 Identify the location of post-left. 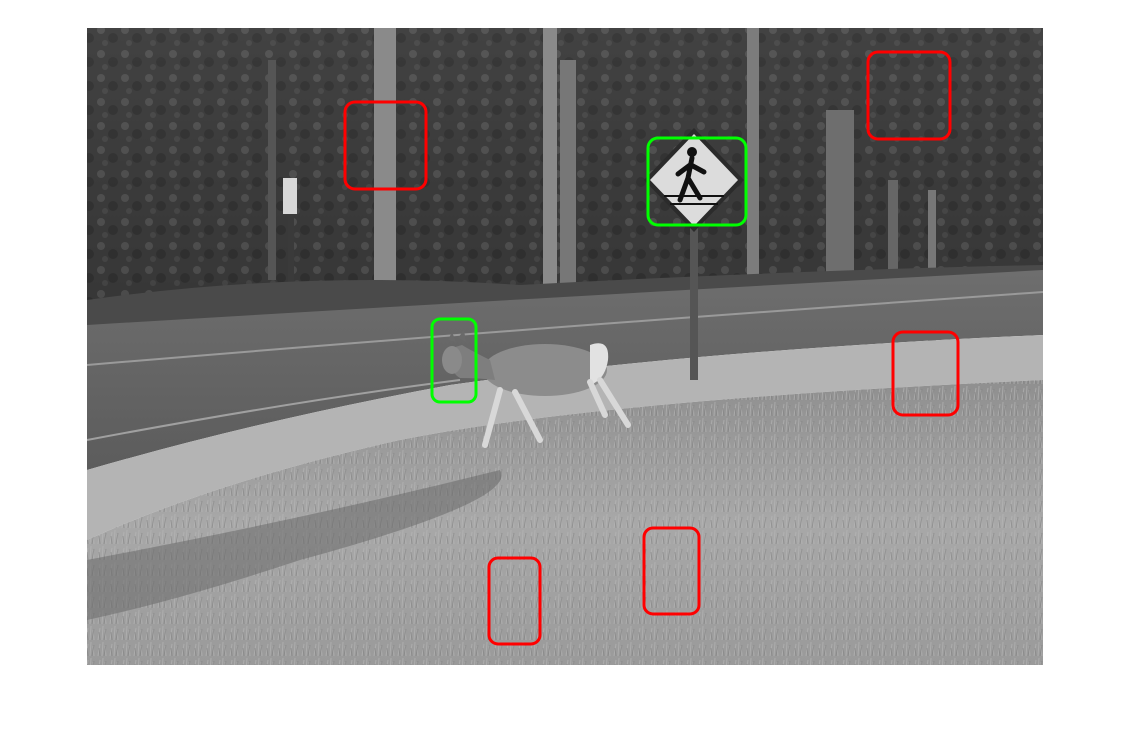
(291, 250).